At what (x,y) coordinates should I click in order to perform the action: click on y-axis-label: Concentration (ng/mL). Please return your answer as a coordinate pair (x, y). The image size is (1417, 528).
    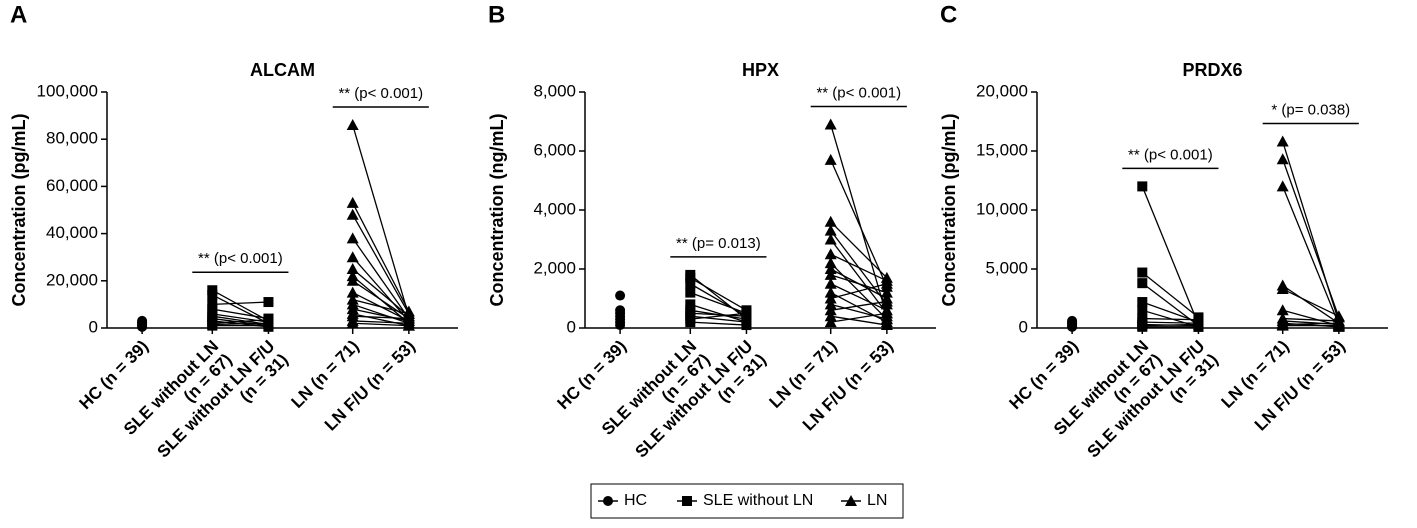
    Looking at the image, I should click on (497, 210).